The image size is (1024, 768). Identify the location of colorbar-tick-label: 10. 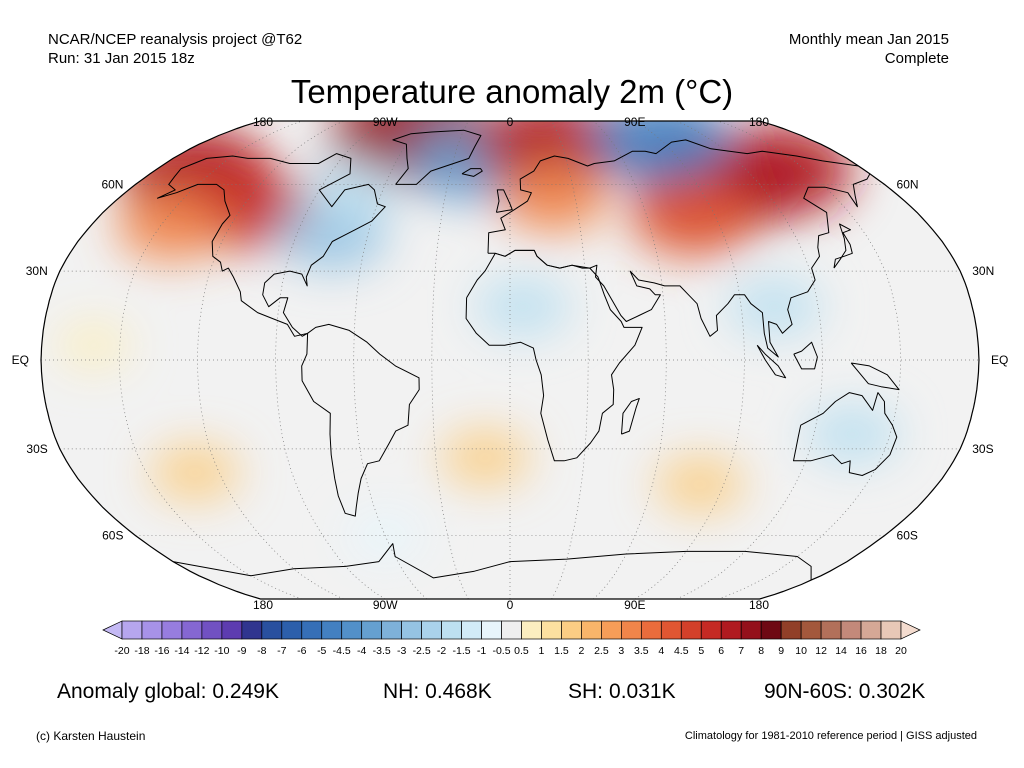
(801, 651).